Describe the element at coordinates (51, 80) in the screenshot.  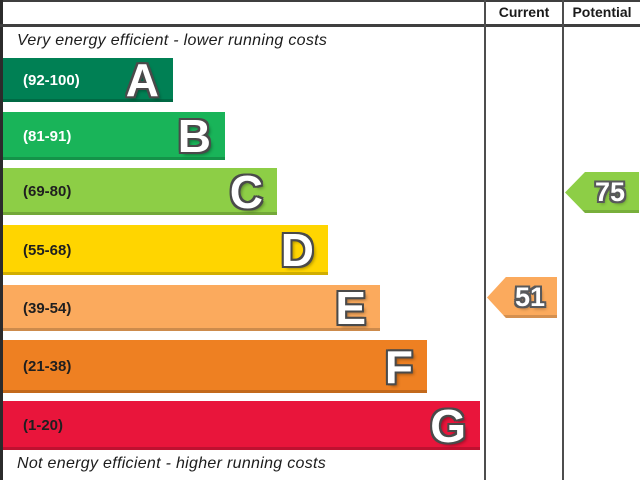
I see `band-range-label: (92-100)` at that location.